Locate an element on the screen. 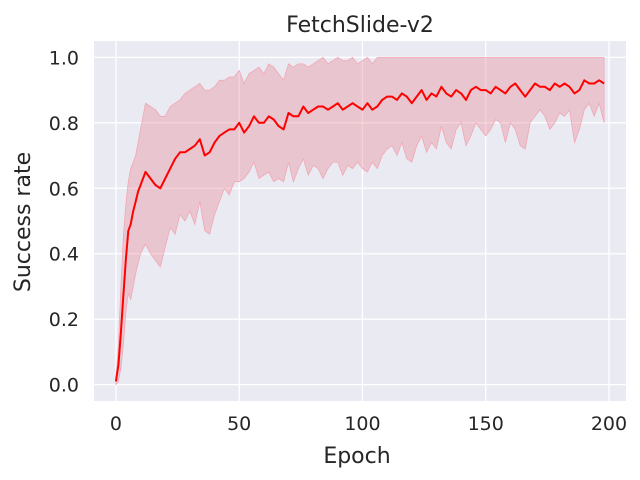 This screenshot has height=480, width=640. y-tick-labels: 0.0 0.2 0.4 0.6 0.8 1.0 is located at coordinates (64, 221).